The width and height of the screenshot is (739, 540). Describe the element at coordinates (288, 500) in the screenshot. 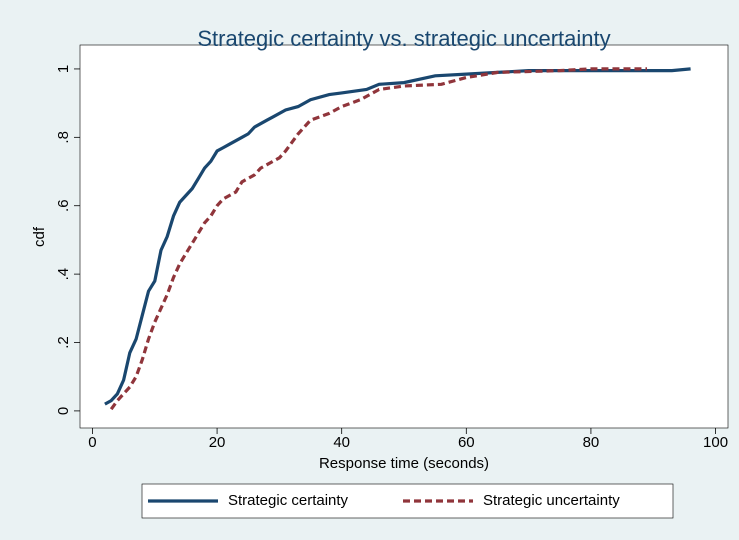

I see `legend-label: Strategic certainty` at that location.